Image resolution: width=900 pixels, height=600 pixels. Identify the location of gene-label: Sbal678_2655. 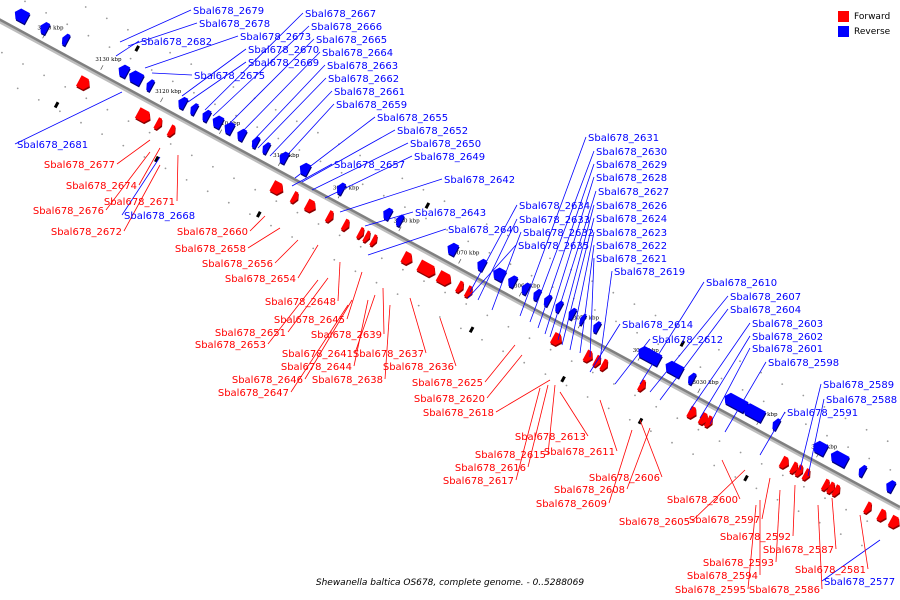
(412, 118).